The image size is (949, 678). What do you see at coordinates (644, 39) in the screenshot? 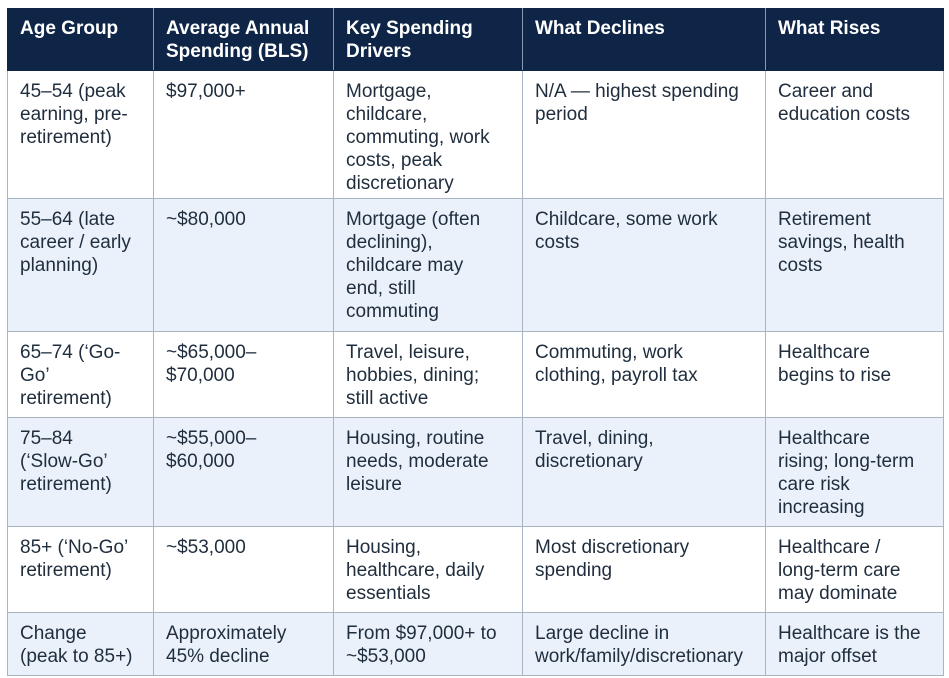
I see `header-what-declines: What Declines` at bounding box center [644, 39].